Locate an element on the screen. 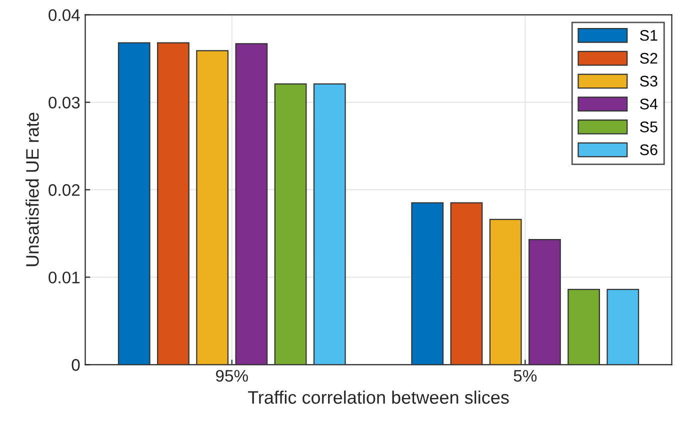 This screenshot has height=424, width=682. x-tick-label: 95% is located at coordinates (232, 376).